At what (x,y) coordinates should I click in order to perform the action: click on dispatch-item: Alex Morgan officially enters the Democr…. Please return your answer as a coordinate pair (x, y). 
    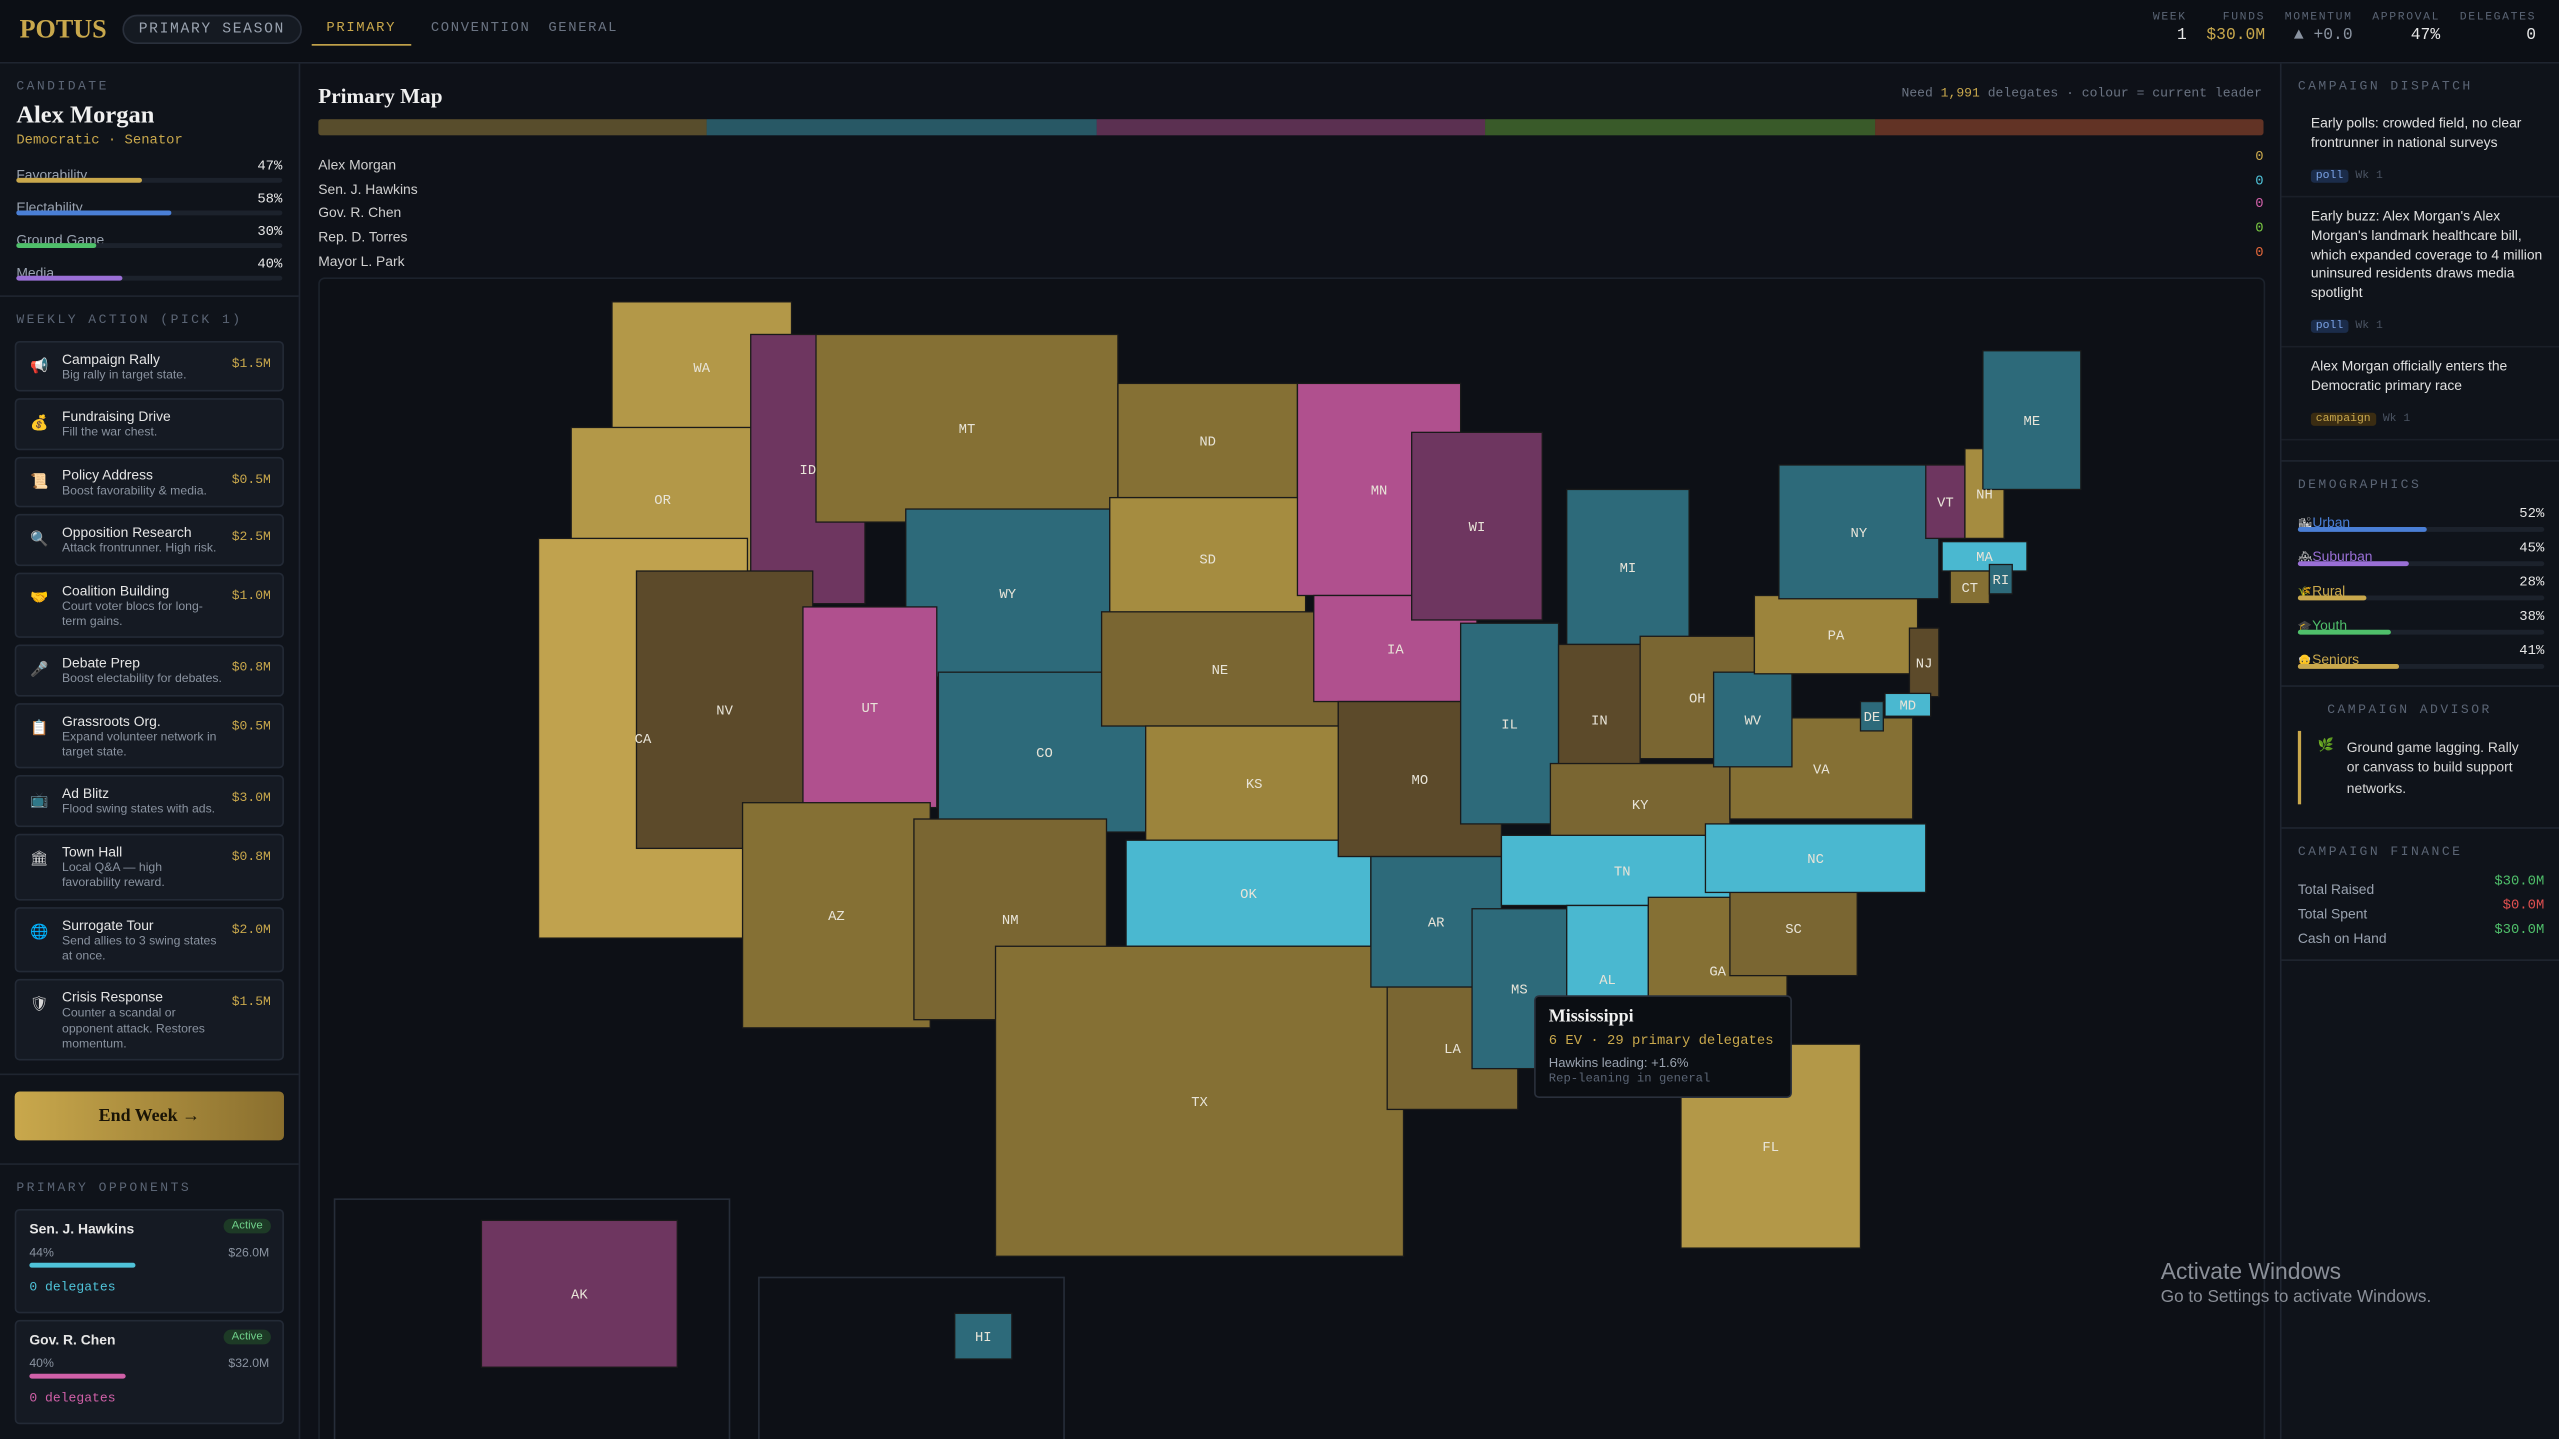
    Looking at the image, I should click on (2420, 399).